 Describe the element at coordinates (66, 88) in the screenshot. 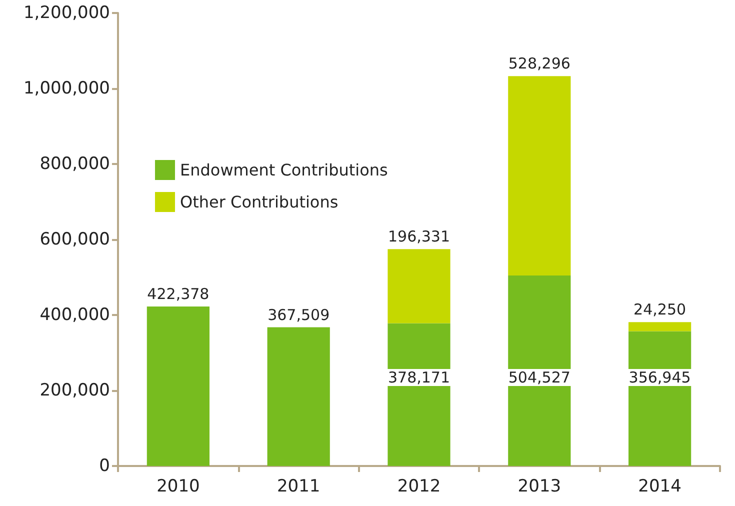

I see `y-tick-label: 1,000,000` at that location.